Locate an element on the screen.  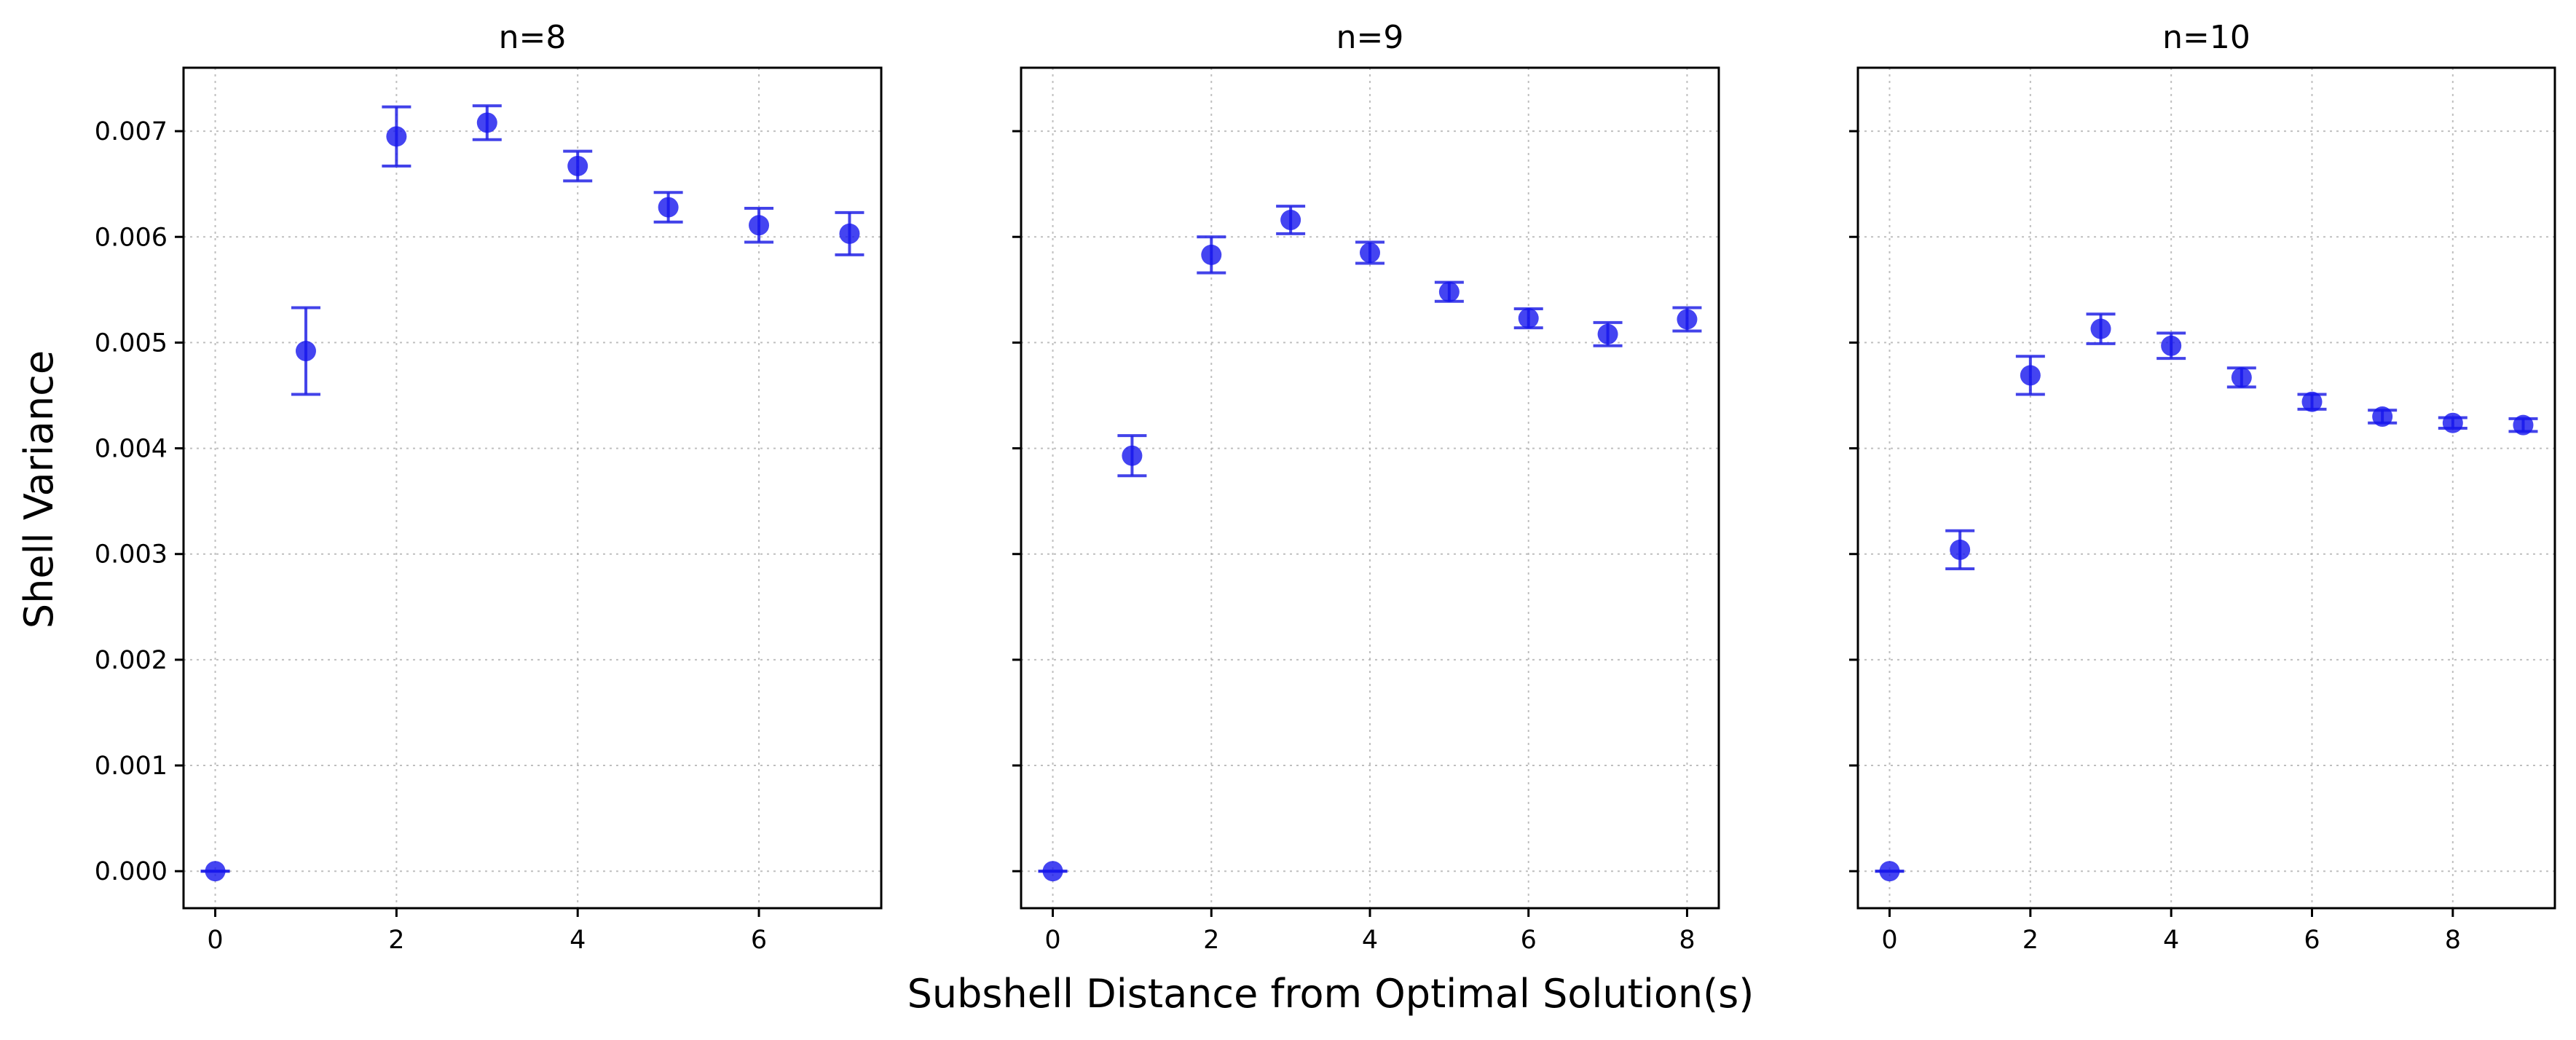
y-tick-label: 0.005 is located at coordinates (131, 343).